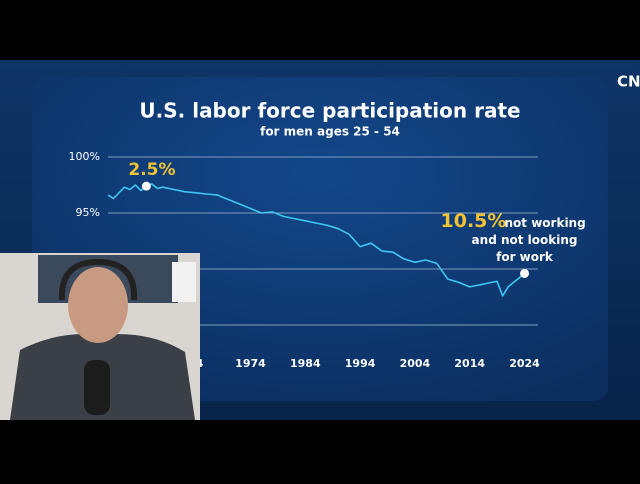 This screenshot has height=484, width=640. What do you see at coordinates (545, 223) in the screenshot?
I see `annotation-text: not working` at bounding box center [545, 223].